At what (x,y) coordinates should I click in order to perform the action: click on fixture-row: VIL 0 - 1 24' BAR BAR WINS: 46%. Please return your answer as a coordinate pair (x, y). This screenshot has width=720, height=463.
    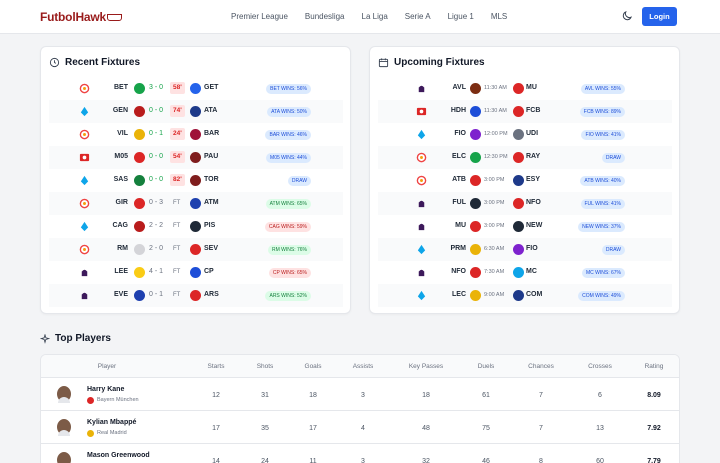
    Looking at the image, I should click on (196, 134).